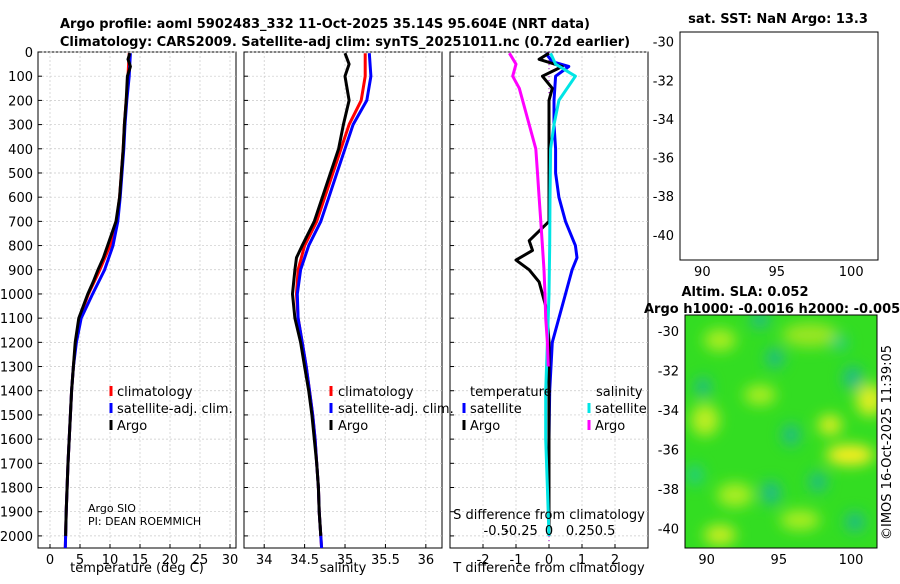  I want to click on sla-map-subtitle: Argo h1000: -0.0016 h2000: -0.005, so click(772, 309).